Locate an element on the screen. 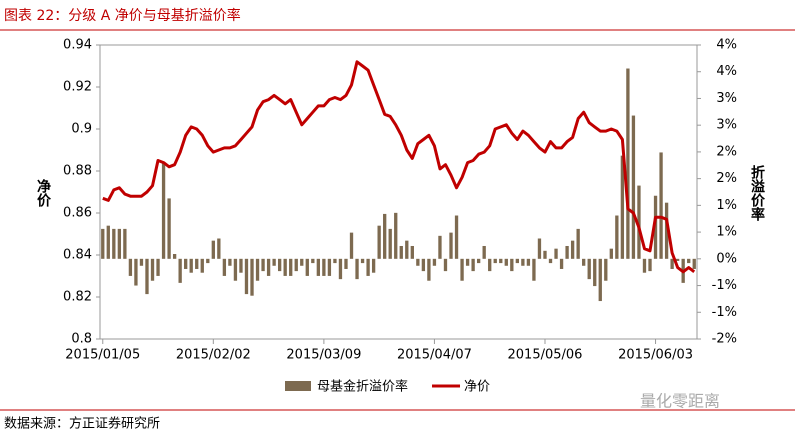 The height and width of the screenshot is (444, 795). x-tick-label: 2015/05/06 is located at coordinates (545, 355).